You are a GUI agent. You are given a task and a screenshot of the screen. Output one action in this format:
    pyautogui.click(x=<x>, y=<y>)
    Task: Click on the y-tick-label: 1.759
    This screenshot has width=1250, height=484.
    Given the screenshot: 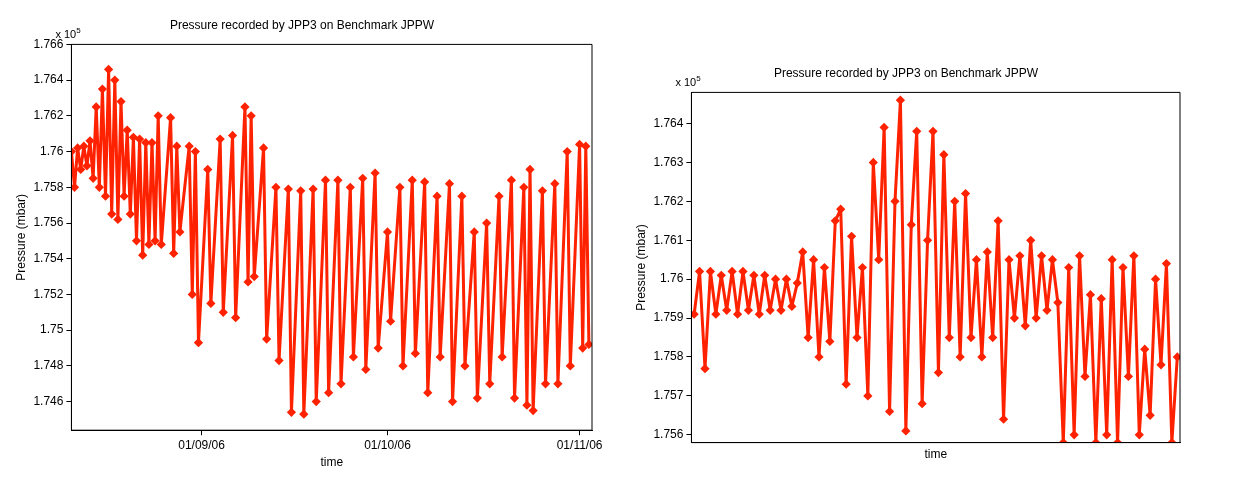 What is the action you would take?
    pyautogui.click(x=668, y=317)
    